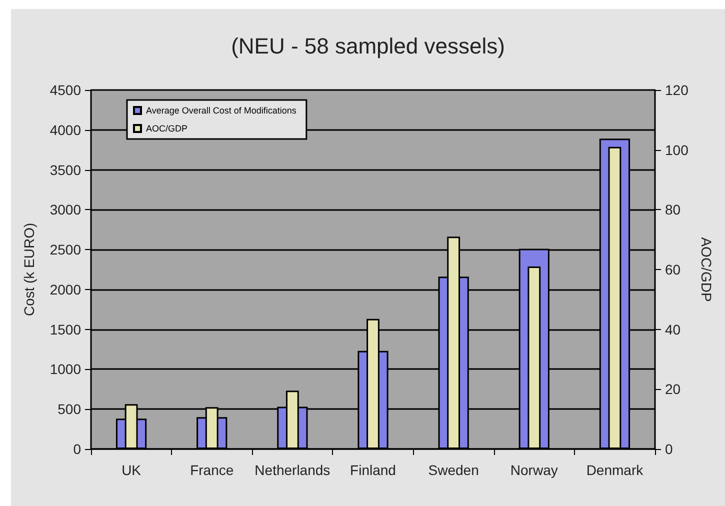 This screenshot has height=506, width=725. Describe the element at coordinates (66, 210) in the screenshot. I see `y-tick-label: 3000` at that location.